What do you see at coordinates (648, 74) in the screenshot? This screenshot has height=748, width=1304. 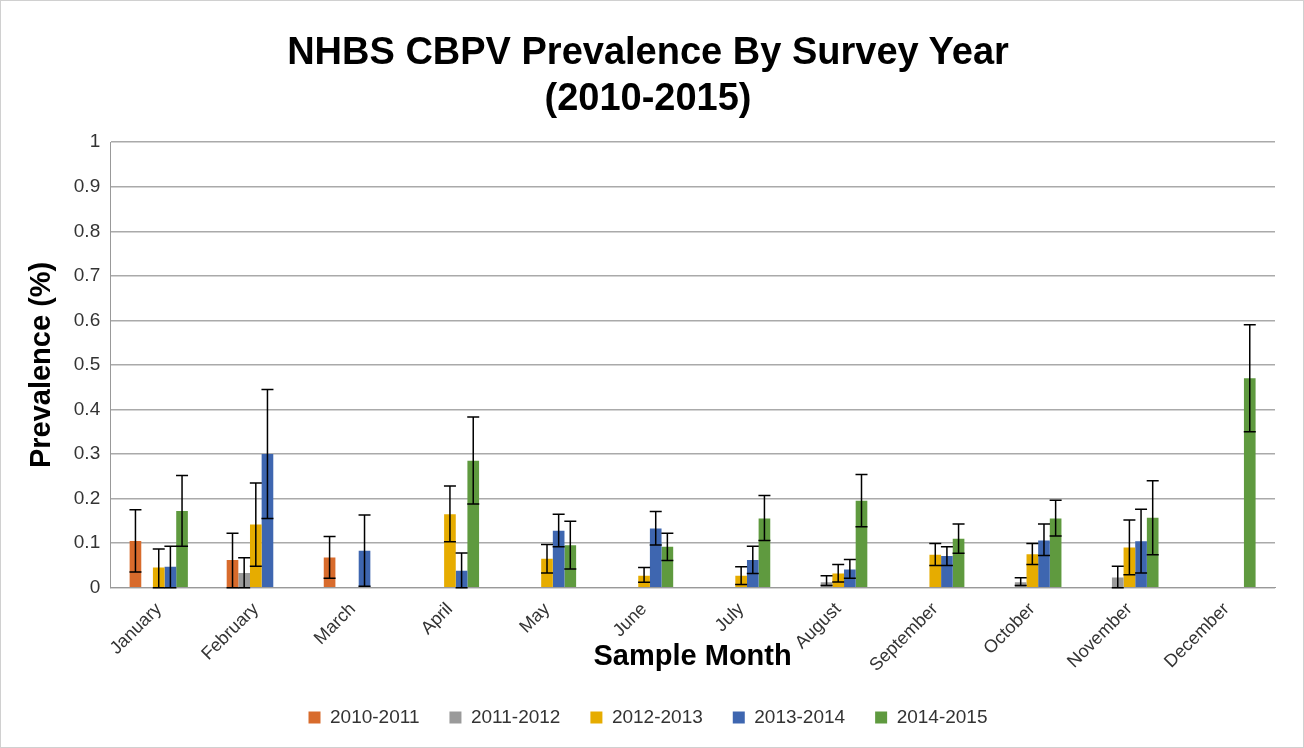 I see `chart-title: NHBS CBPV Prevalence By Survey Year (2010-2015)` at bounding box center [648, 74].